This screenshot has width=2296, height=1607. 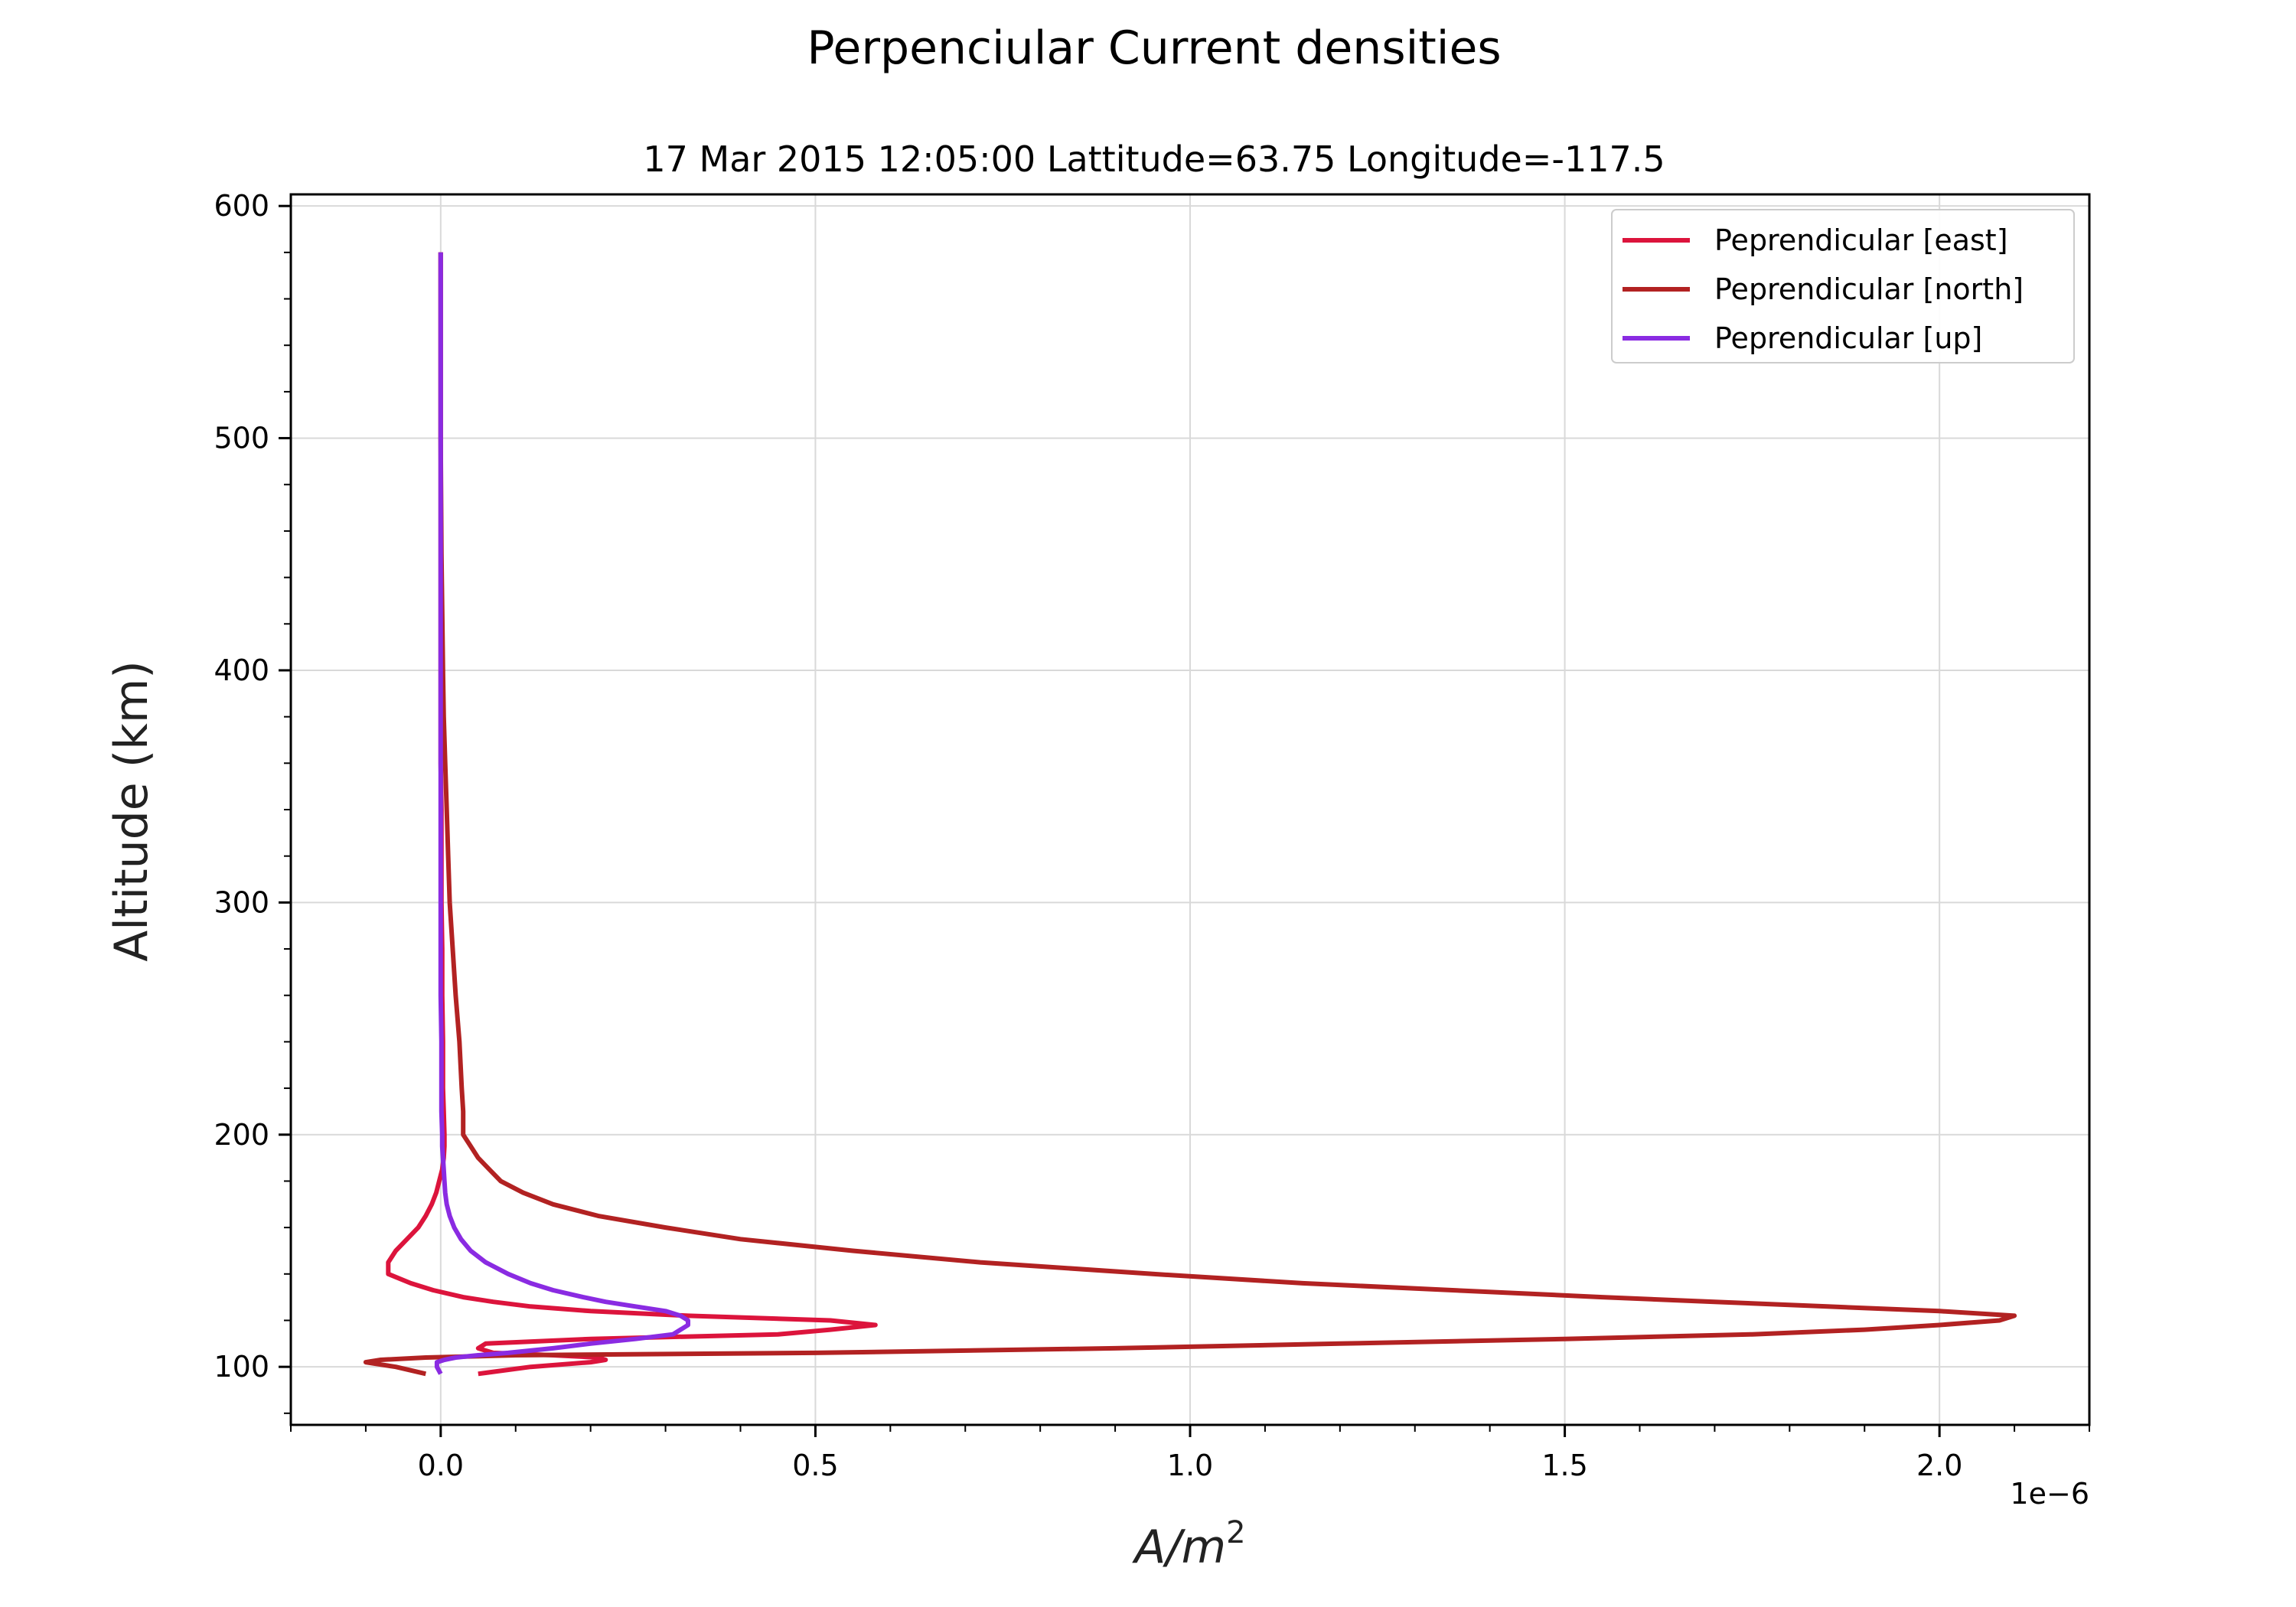 I want to click on y-axis-label: Altitude (km), so click(x=131, y=811).